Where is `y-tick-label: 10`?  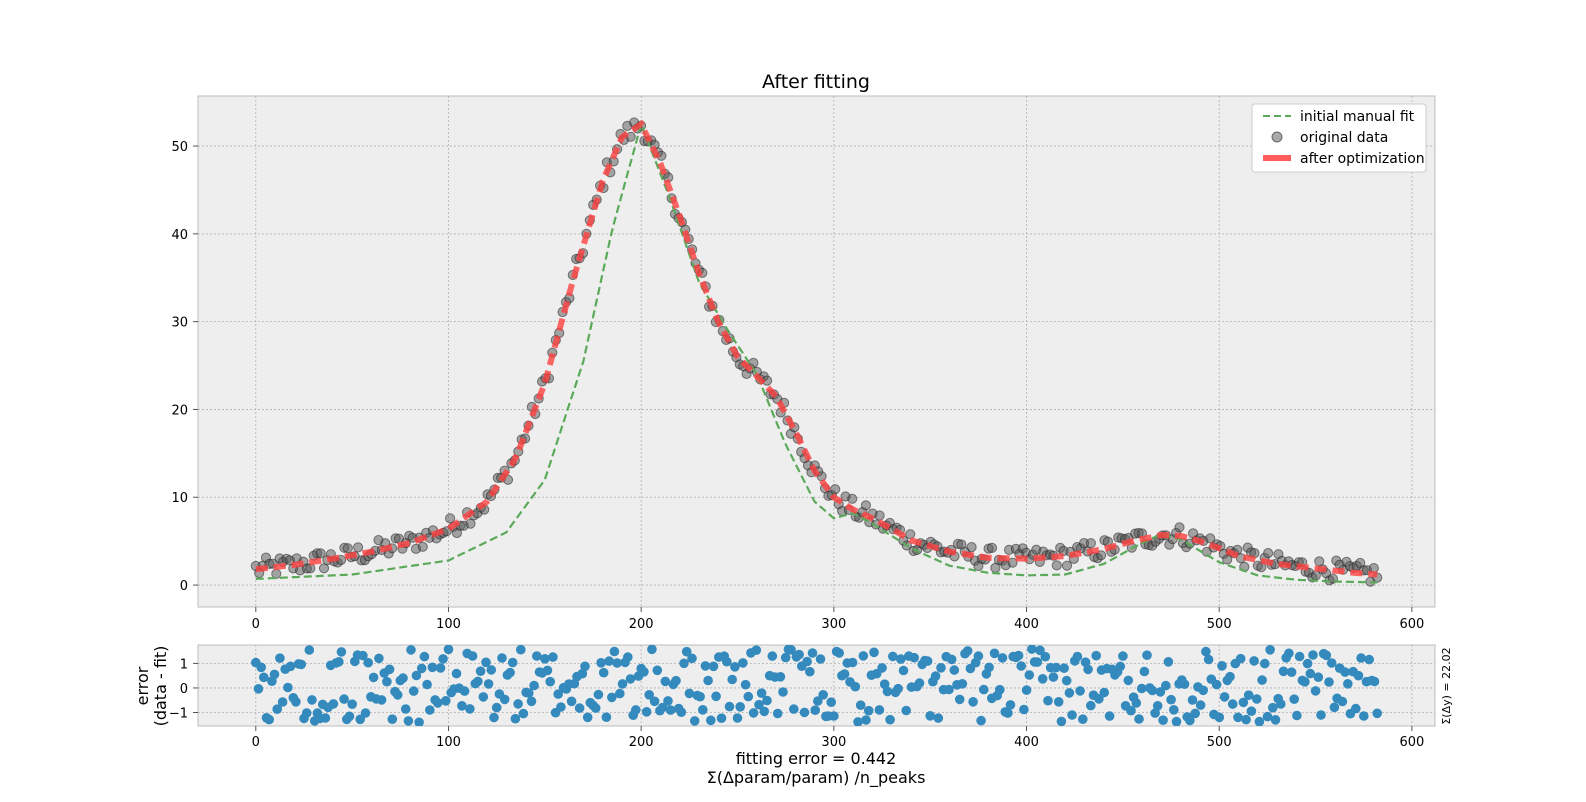 y-tick-label: 10 is located at coordinates (179, 498).